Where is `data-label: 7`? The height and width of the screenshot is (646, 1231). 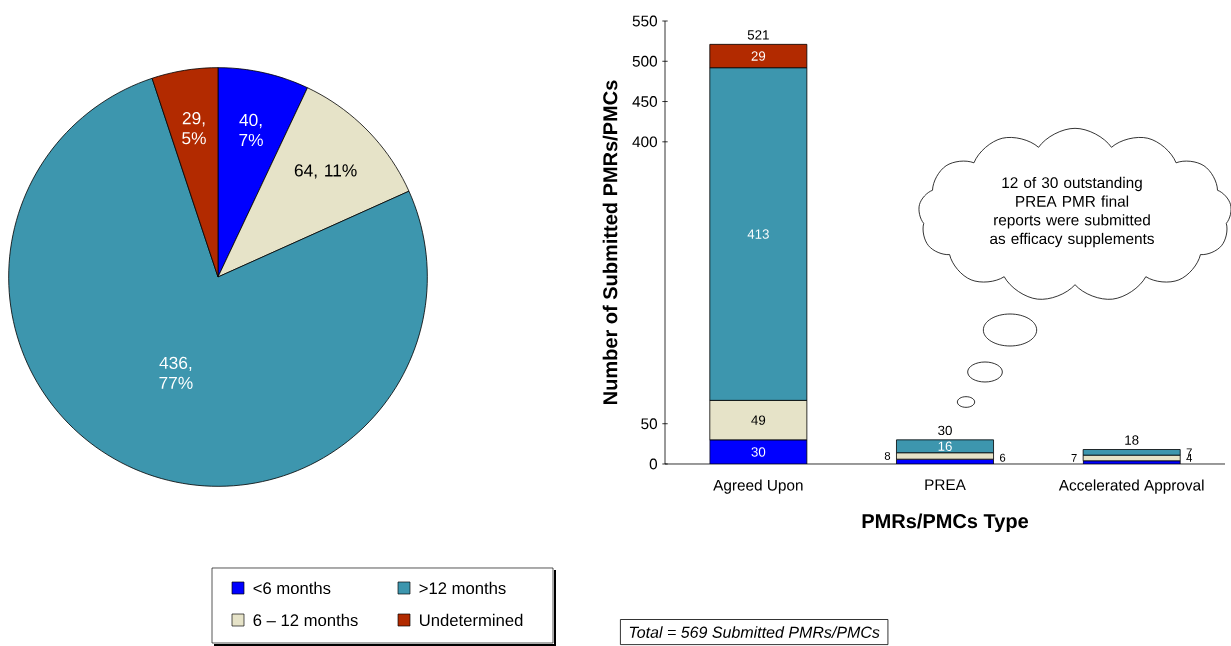 data-label: 7 is located at coordinates (1074, 458).